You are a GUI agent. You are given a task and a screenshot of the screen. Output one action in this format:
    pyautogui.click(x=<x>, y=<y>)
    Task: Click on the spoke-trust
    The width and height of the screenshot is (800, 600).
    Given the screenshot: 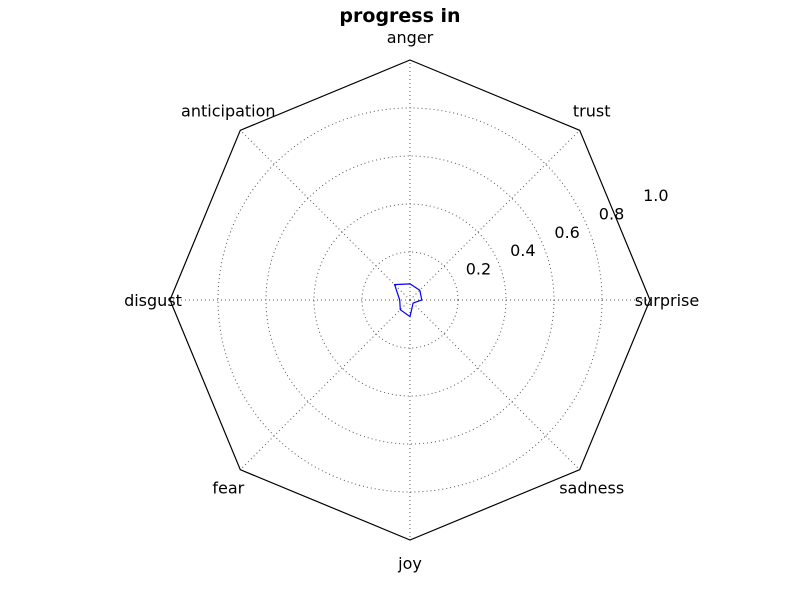 What is the action you would take?
    pyautogui.click(x=495, y=215)
    